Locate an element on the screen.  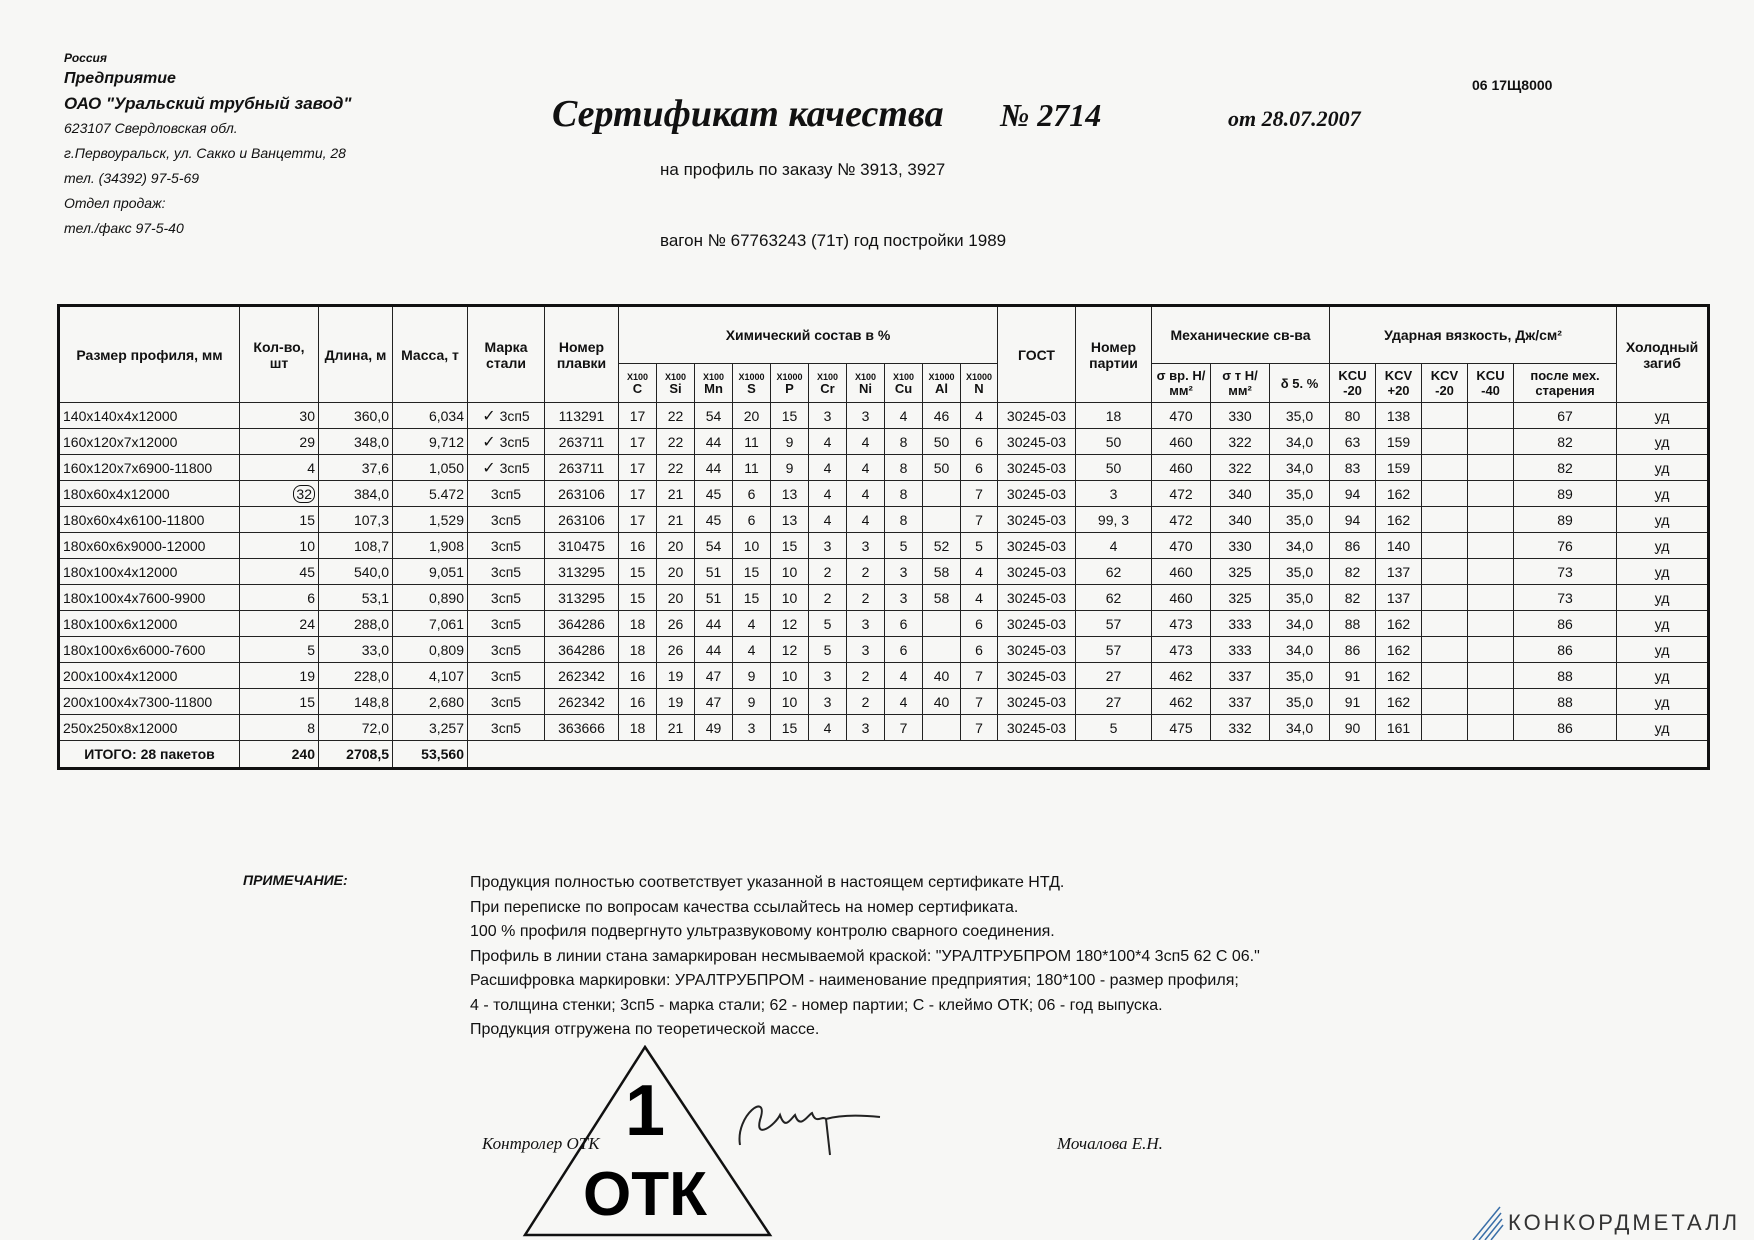
qty-value: 5 is located at coordinates (311, 649).